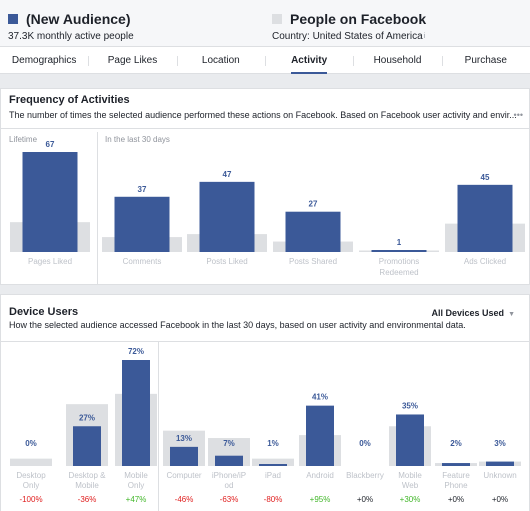  Describe the element at coordinates (273, 462) in the screenshot. I see `baseline-bar-ipad` at that location.